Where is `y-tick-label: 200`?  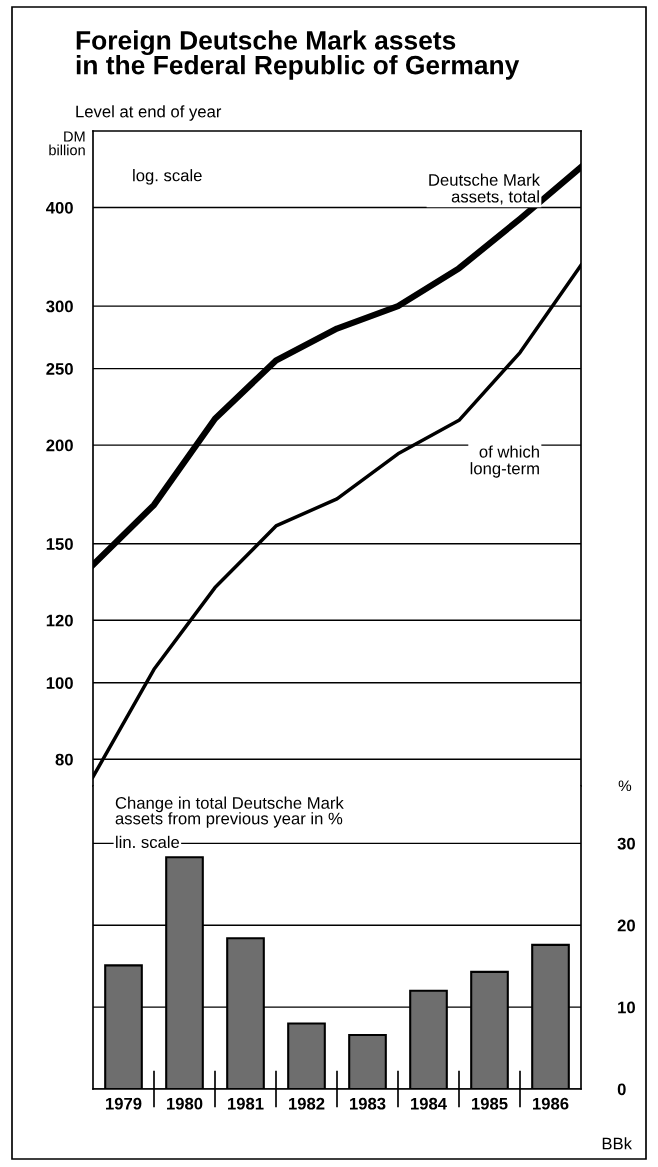 y-tick-label: 200 is located at coordinates (59, 445).